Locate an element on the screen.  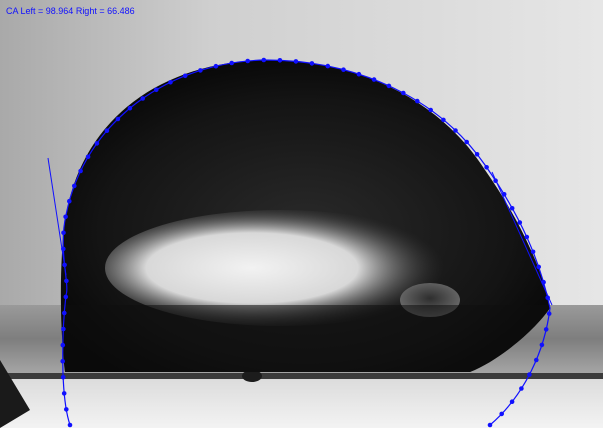
debris-speck is located at coordinates (252, 376).